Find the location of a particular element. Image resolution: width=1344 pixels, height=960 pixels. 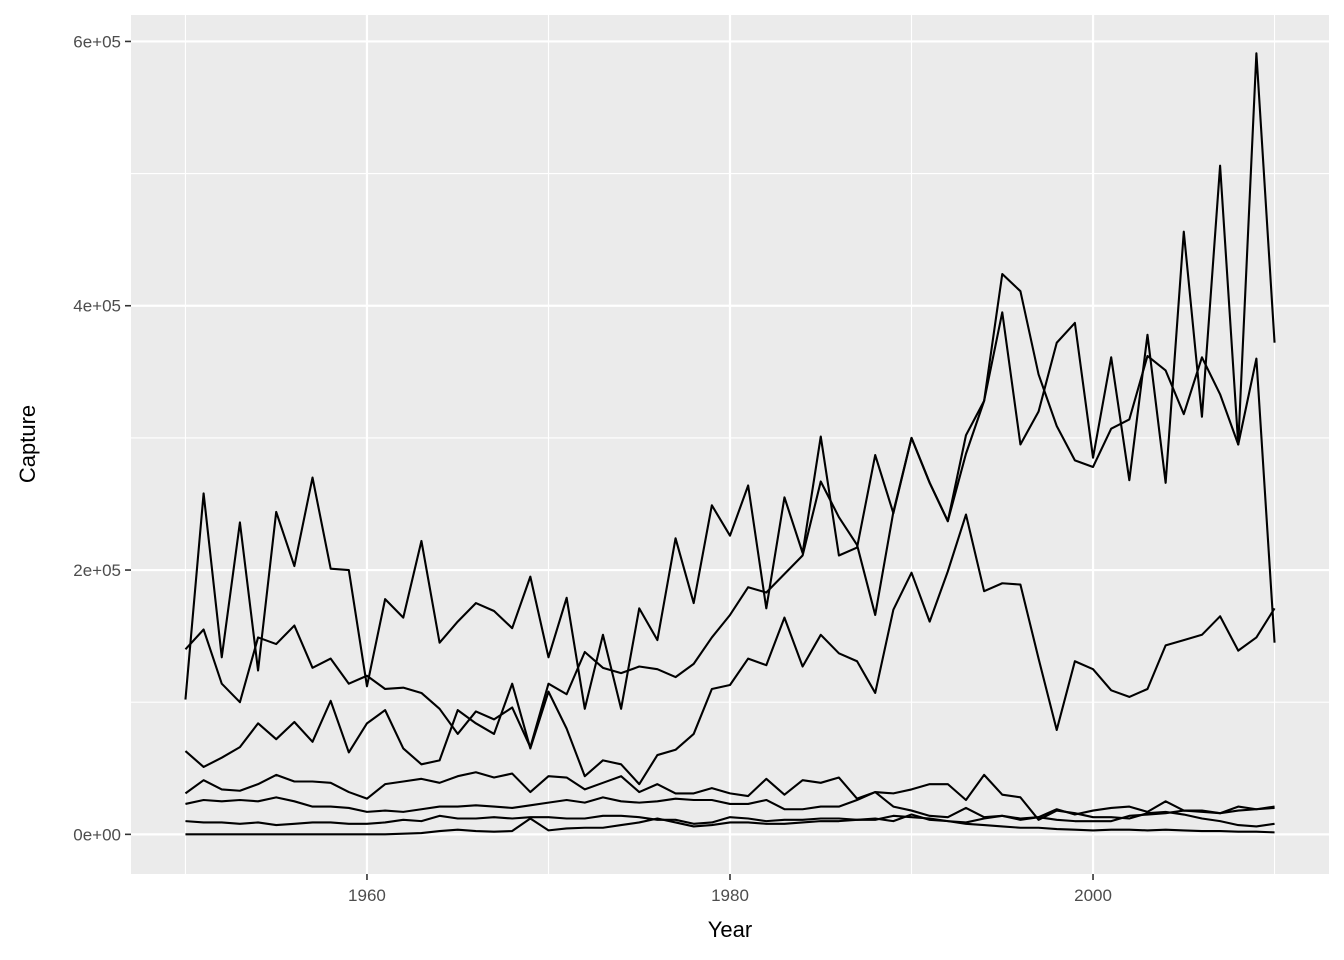

y-tick-label: 4e+05 is located at coordinates (97, 306).